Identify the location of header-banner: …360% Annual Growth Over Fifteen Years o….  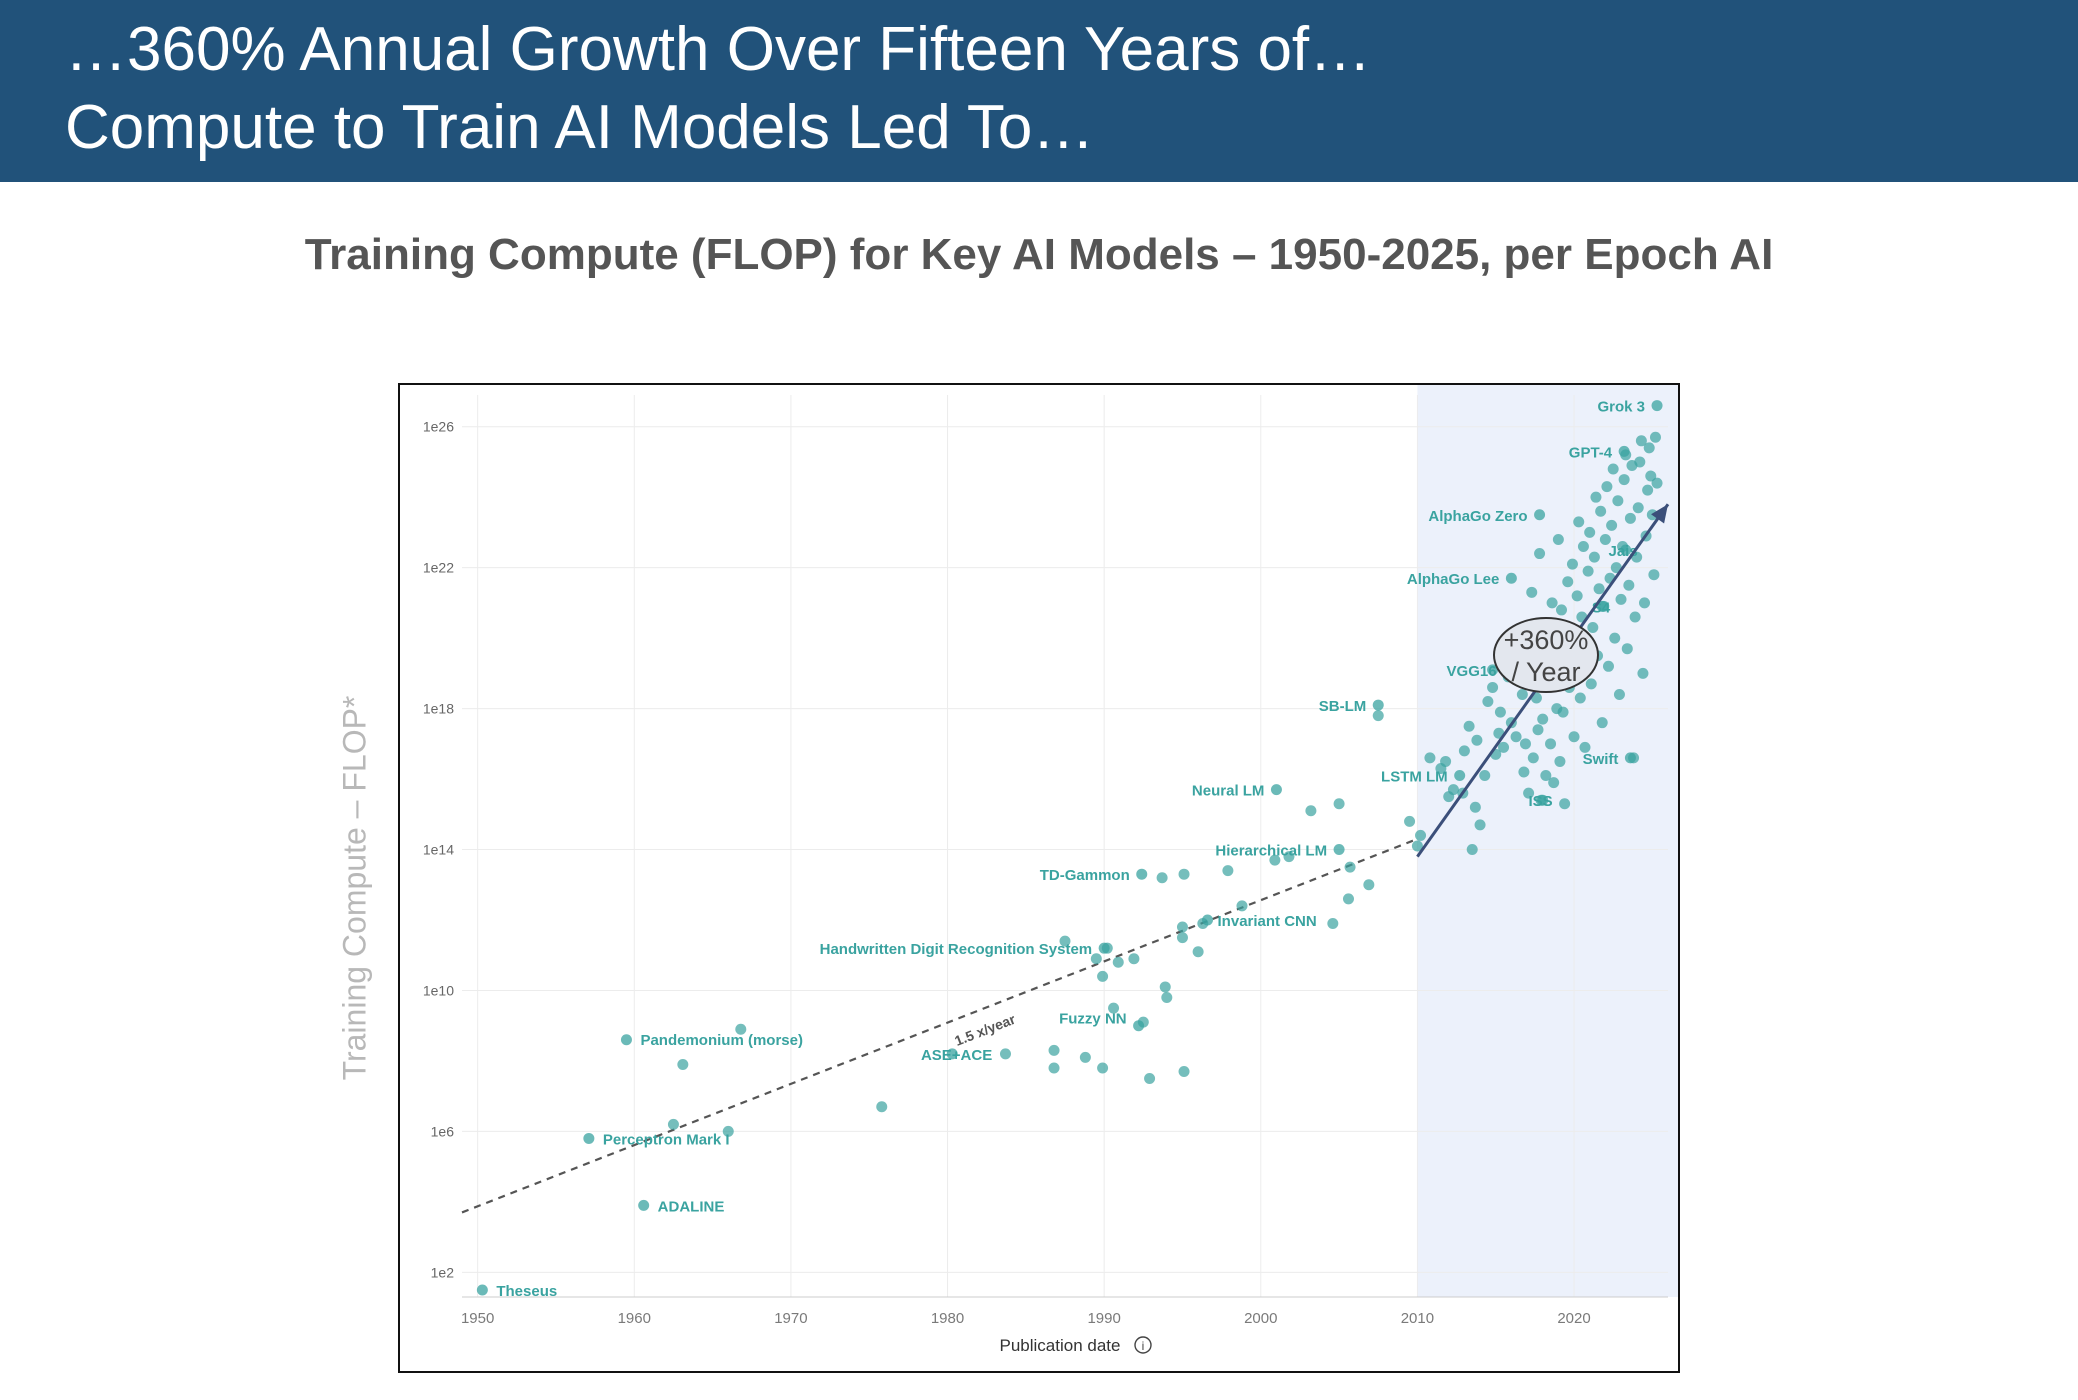
(1039, 91).